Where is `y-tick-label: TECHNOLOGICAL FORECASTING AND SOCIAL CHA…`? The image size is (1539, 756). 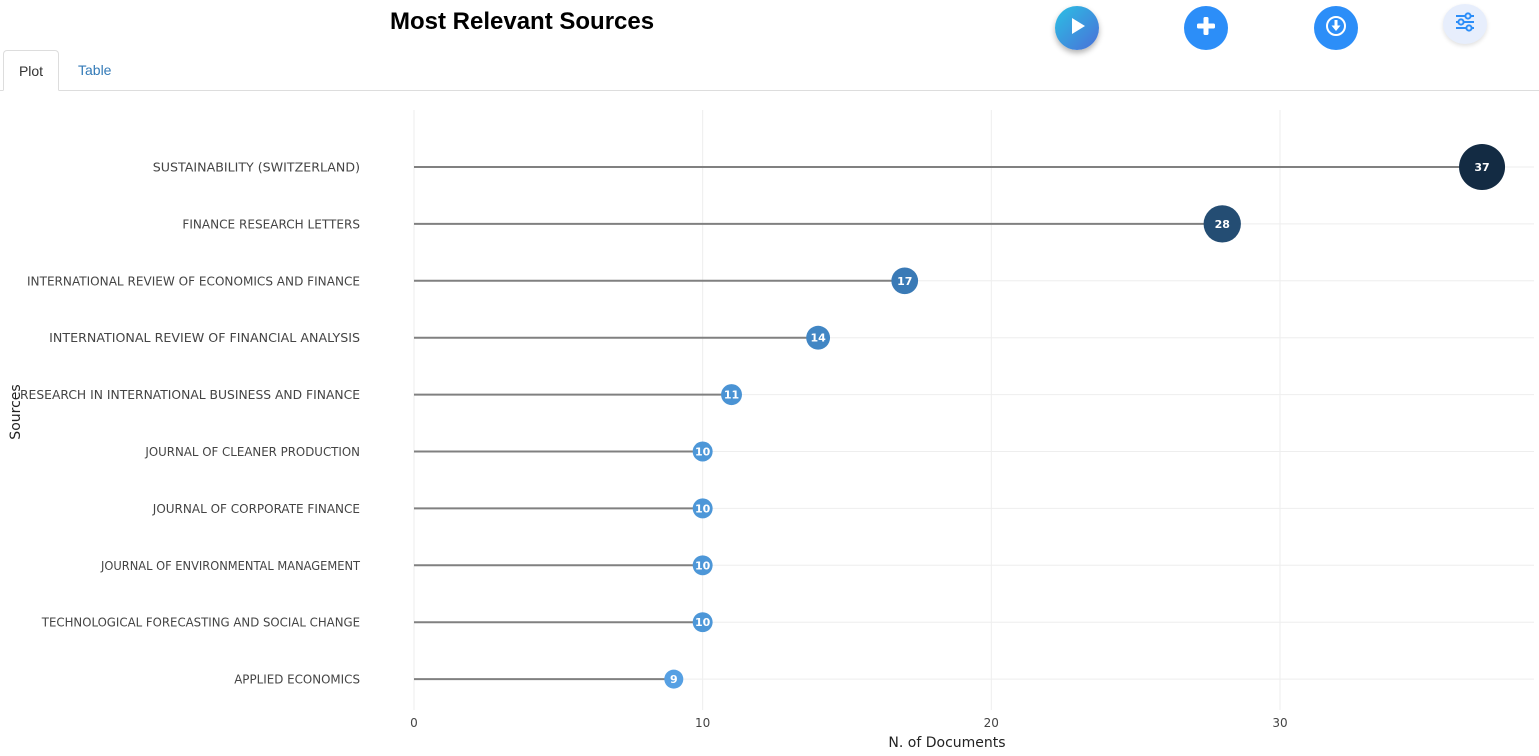
y-tick-label: TECHNOLOGICAL FORECASTING AND SOCIAL CHA… is located at coordinates (200, 623).